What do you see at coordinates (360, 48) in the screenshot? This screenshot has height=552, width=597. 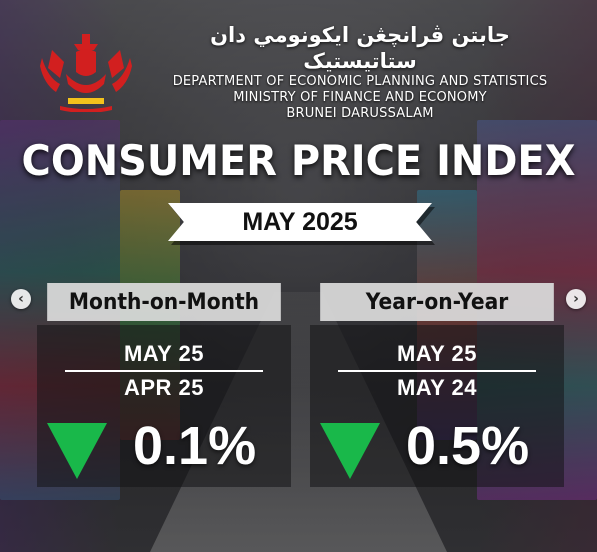 I see `jawi-title: جابتن ڤرانچڠن ايكونومي دان ستاتيستيک` at bounding box center [360, 48].